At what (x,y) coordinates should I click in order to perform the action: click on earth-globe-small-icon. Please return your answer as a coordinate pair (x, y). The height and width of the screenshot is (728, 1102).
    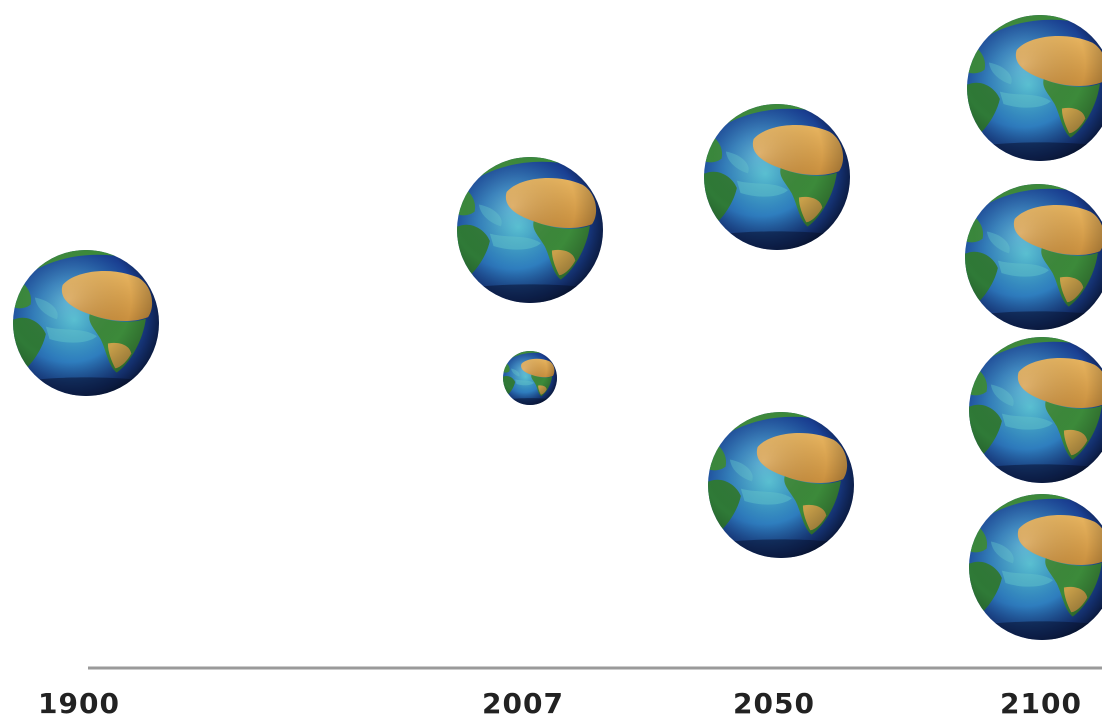
    Looking at the image, I should click on (530, 378).